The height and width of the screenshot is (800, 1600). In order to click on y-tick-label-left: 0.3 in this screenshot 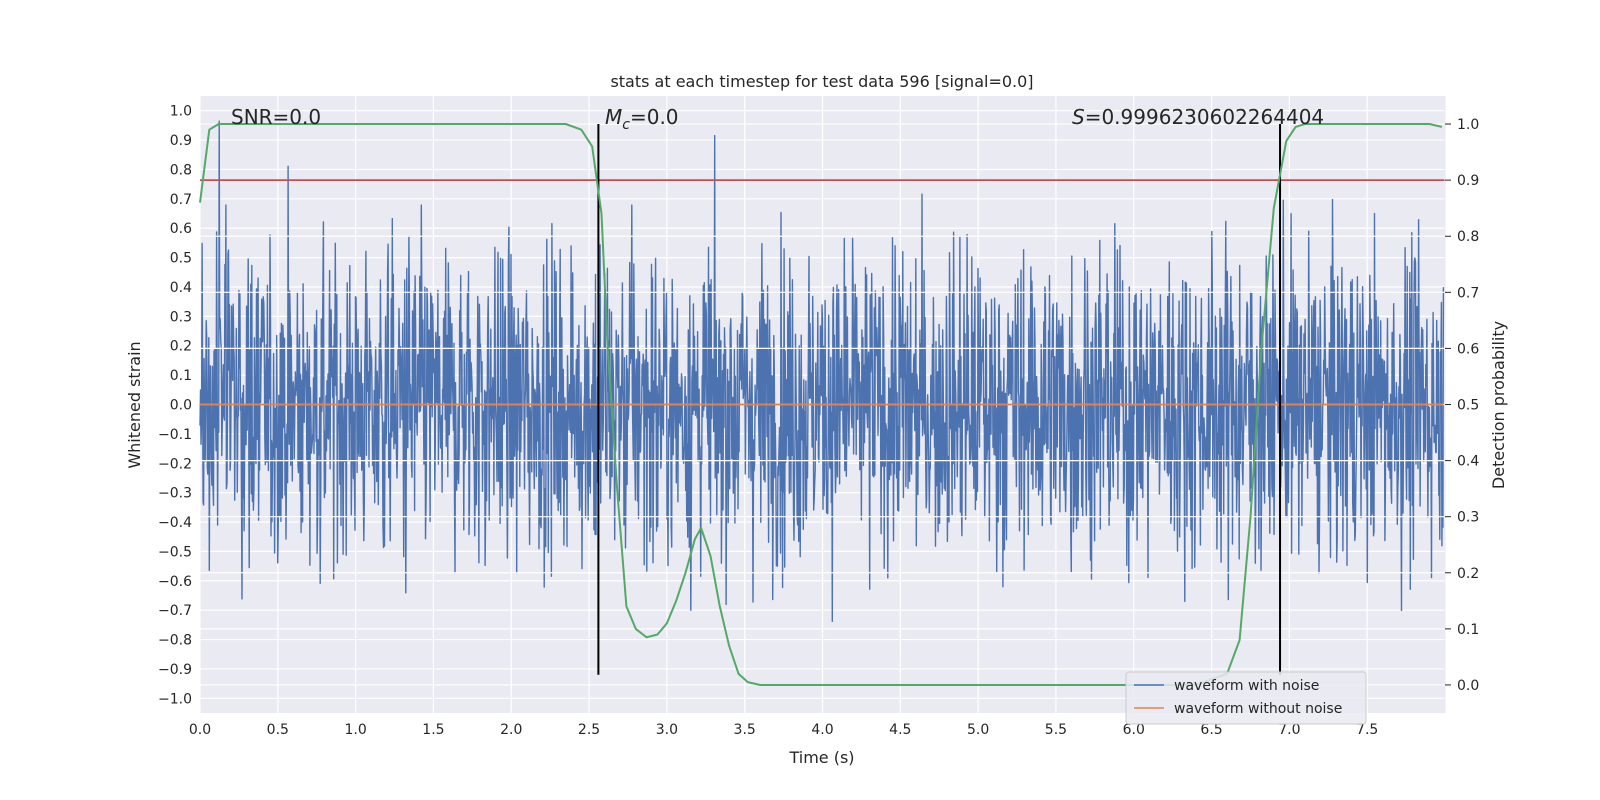, I will do `click(181, 317)`.